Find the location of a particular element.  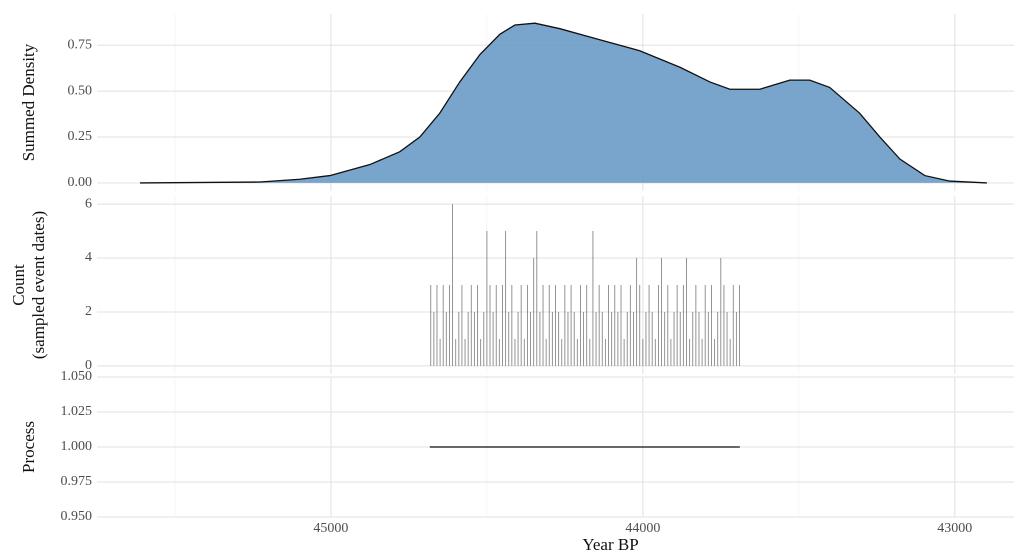

y-tick-label: 0.00 is located at coordinates (80, 182).